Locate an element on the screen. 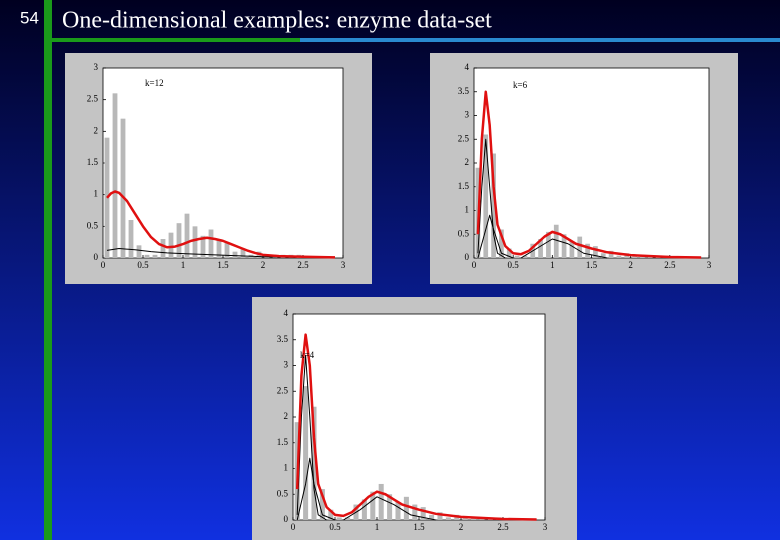  left-bar is located at coordinates (48, 270).